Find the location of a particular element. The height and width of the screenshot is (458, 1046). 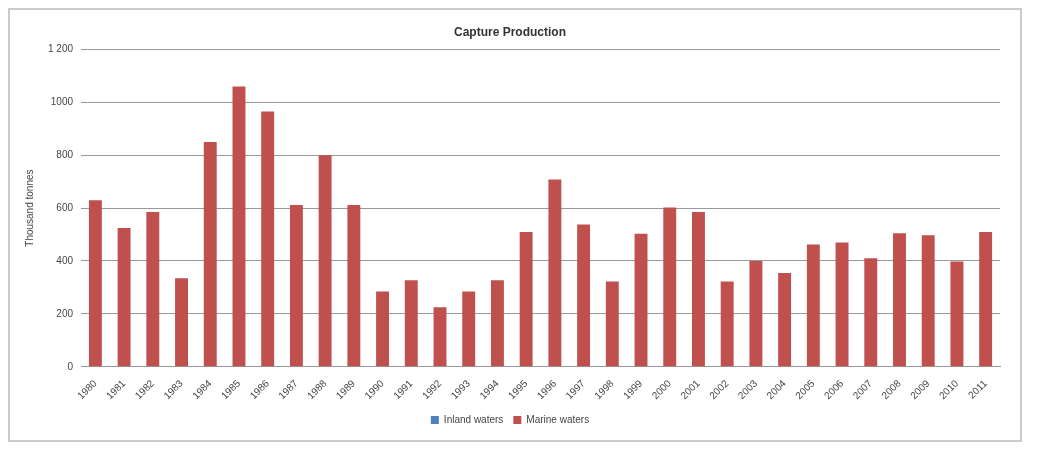

y-tick-label: 1 200 is located at coordinates (60, 49).